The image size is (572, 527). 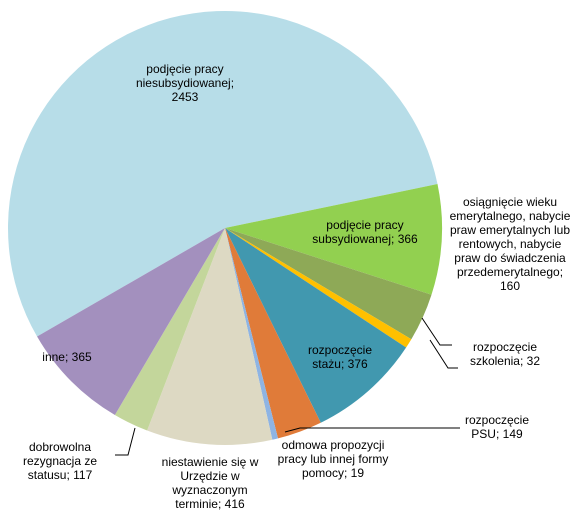 I want to click on data-label: rozpoczęcie PSU; 149, so click(x=497, y=427).